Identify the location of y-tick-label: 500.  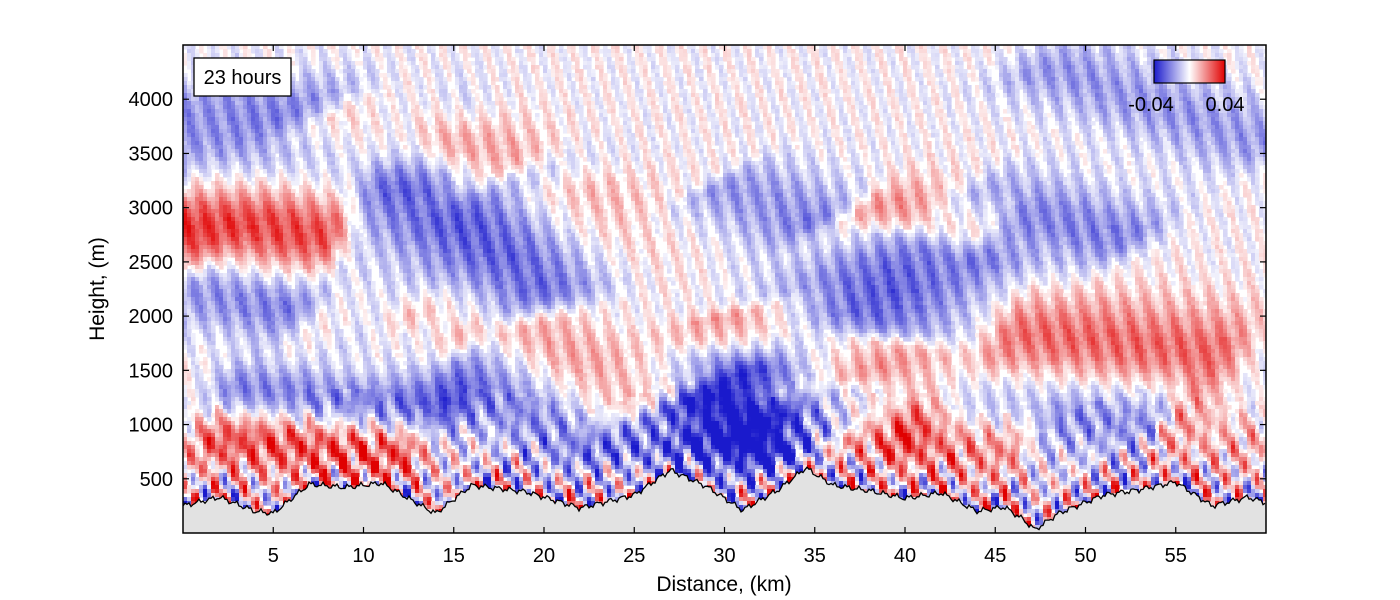
(156, 480).